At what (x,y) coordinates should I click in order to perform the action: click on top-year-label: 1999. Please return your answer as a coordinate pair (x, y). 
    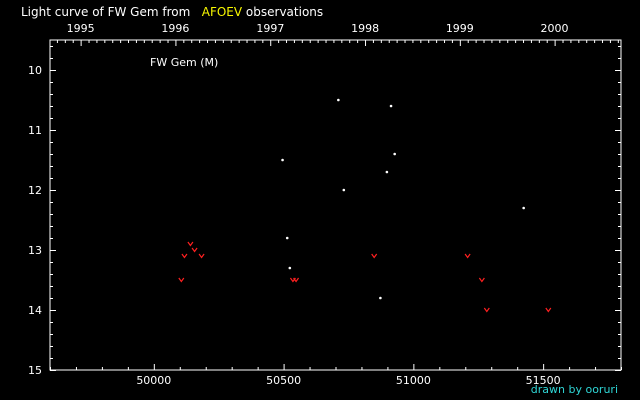
    Looking at the image, I should click on (460, 28).